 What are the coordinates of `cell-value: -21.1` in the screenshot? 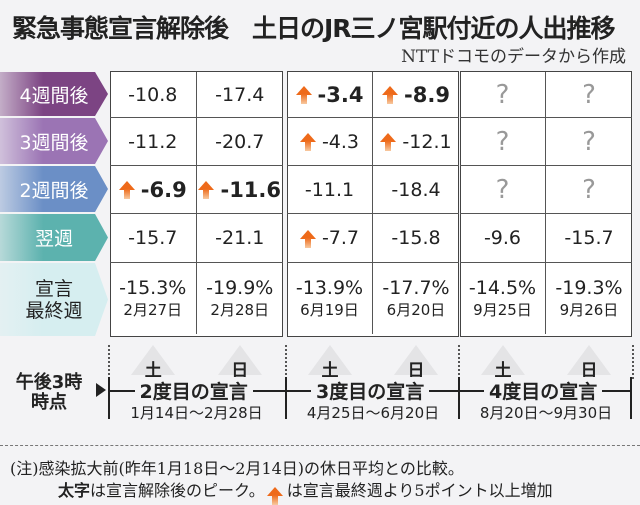 It's located at (240, 238).